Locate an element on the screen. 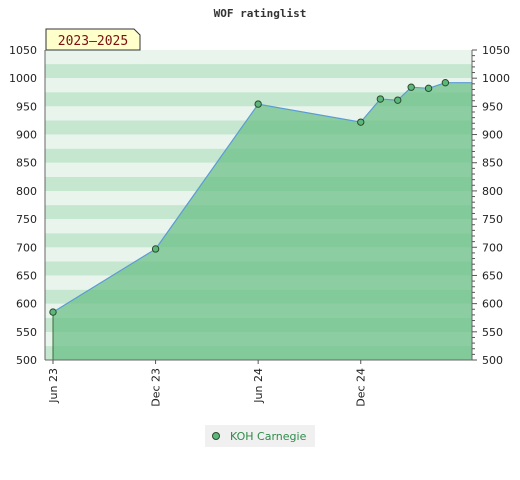  x-tick-label: Jun 24 is located at coordinates (258, 386).